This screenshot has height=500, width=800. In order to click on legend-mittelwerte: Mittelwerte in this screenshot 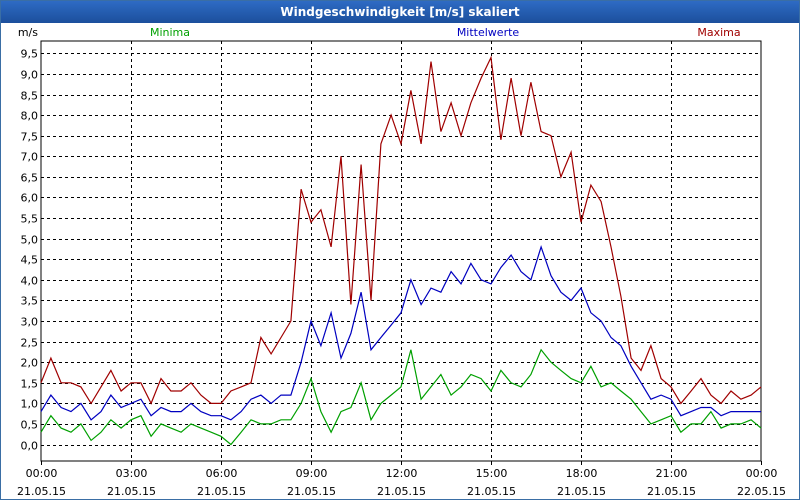, I will do `click(488, 32)`.